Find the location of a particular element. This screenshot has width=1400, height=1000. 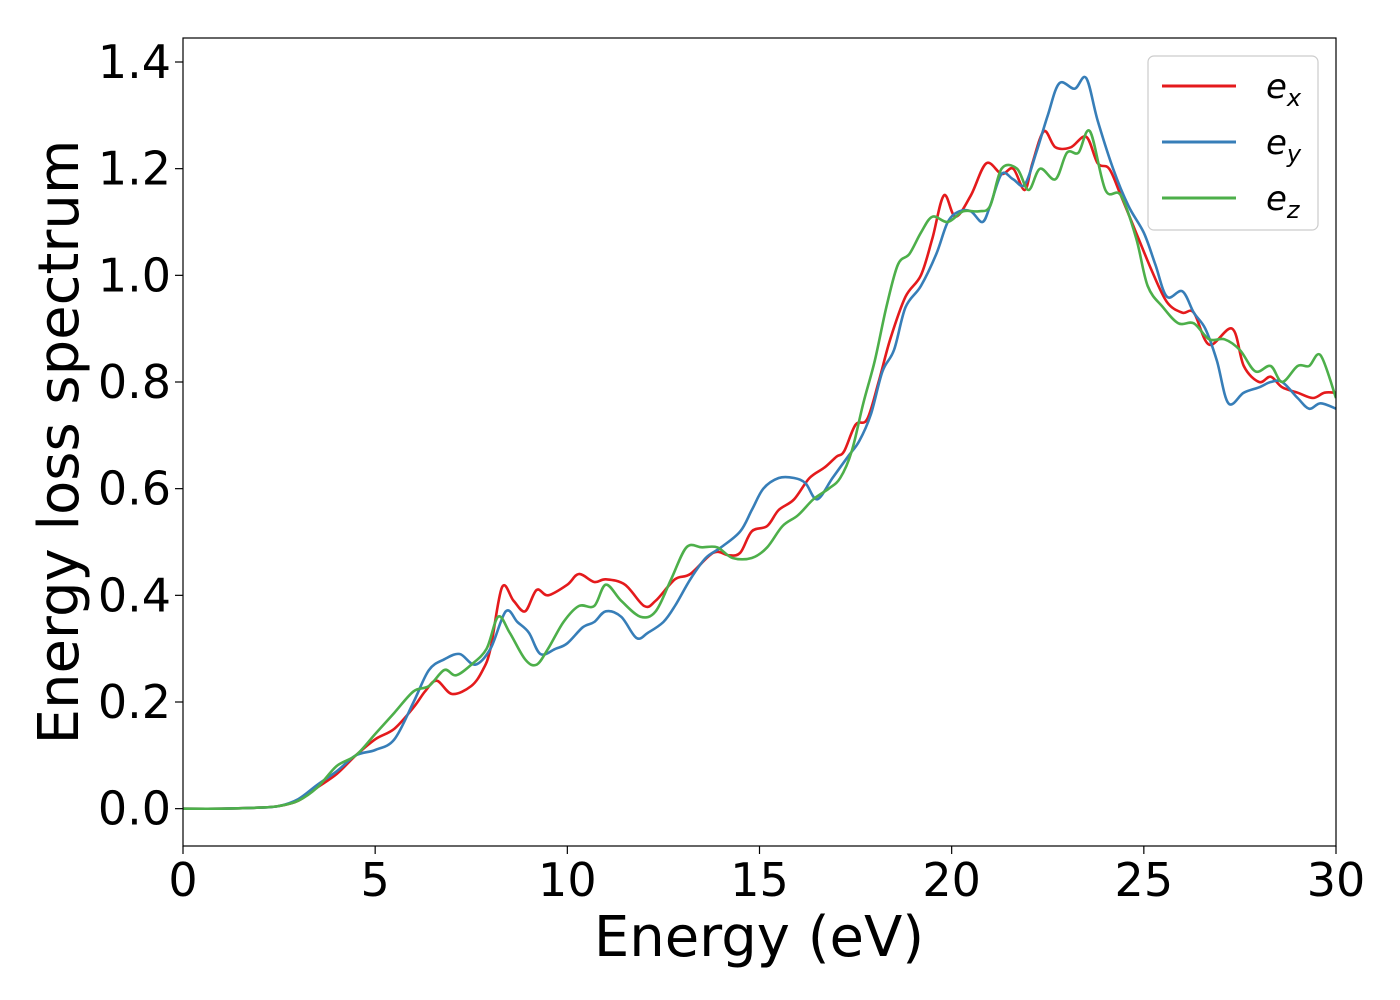

y-tick-label: 0.0 is located at coordinates (134, 809).